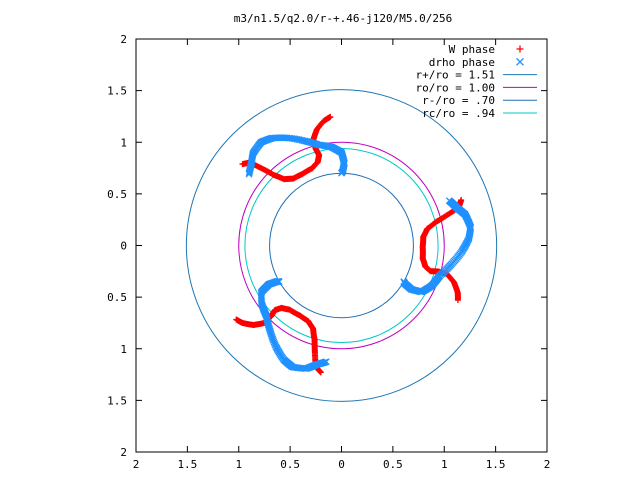 The width and height of the screenshot is (640, 480). Describe the element at coordinates (341, 464) in the screenshot. I see `x-tick-label: 0` at that location.